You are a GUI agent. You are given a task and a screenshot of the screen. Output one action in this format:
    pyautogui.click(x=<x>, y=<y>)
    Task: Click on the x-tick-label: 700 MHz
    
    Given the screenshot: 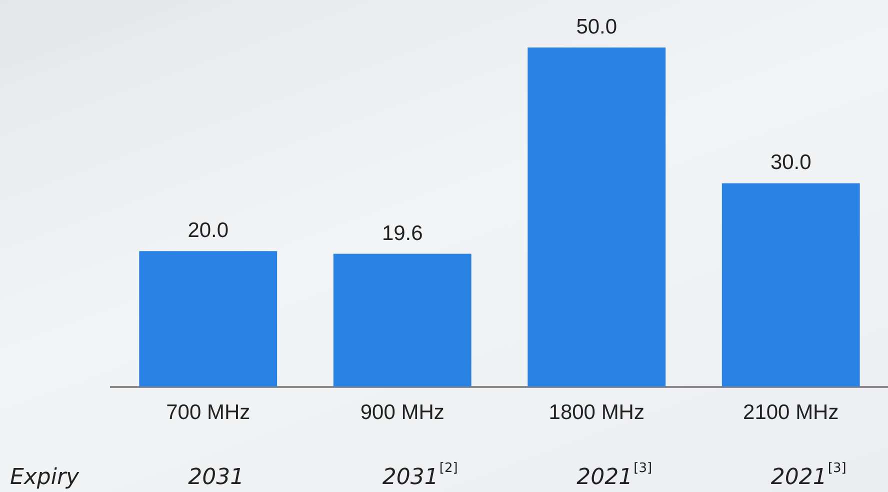 What is the action you would take?
    pyautogui.click(x=208, y=412)
    